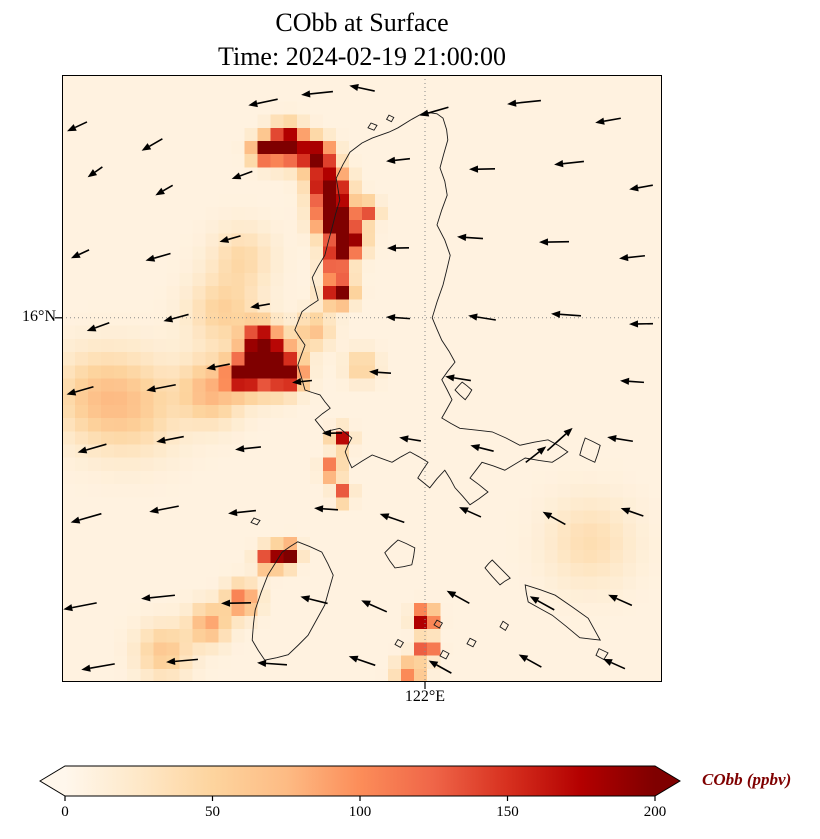 The height and width of the screenshot is (839, 820). What do you see at coordinates (39, 316) in the screenshot?
I see `y-axis-tick-label: 16°N` at bounding box center [39, 316].